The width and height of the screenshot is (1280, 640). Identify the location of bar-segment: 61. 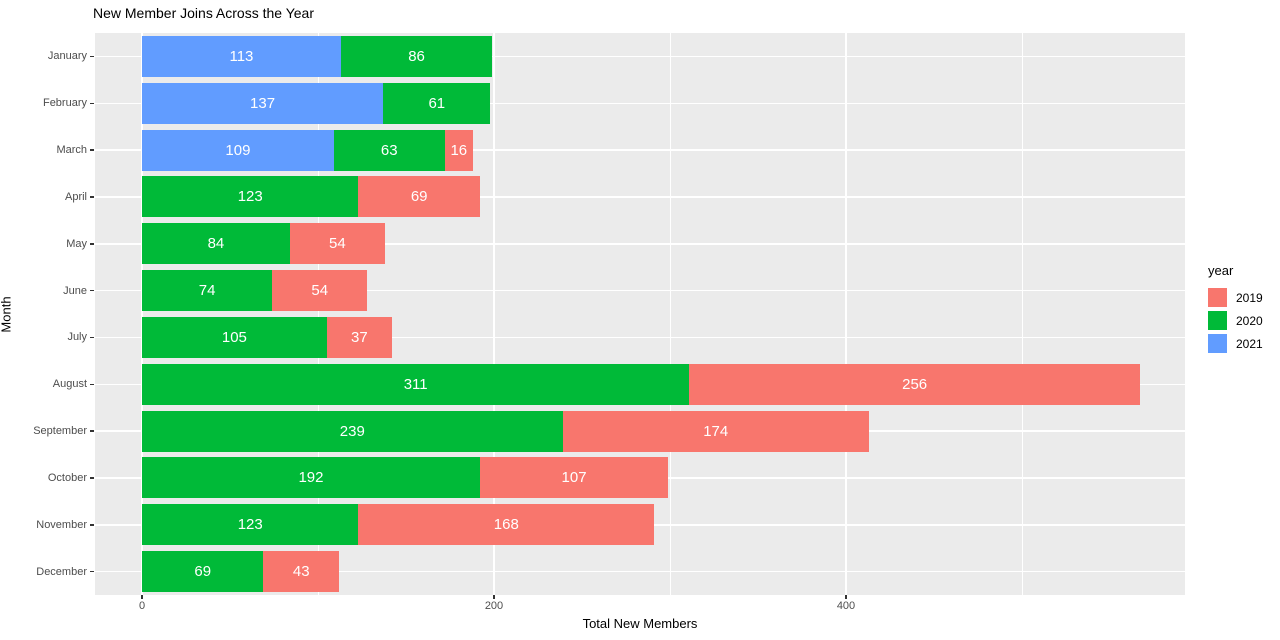
(437, 103).